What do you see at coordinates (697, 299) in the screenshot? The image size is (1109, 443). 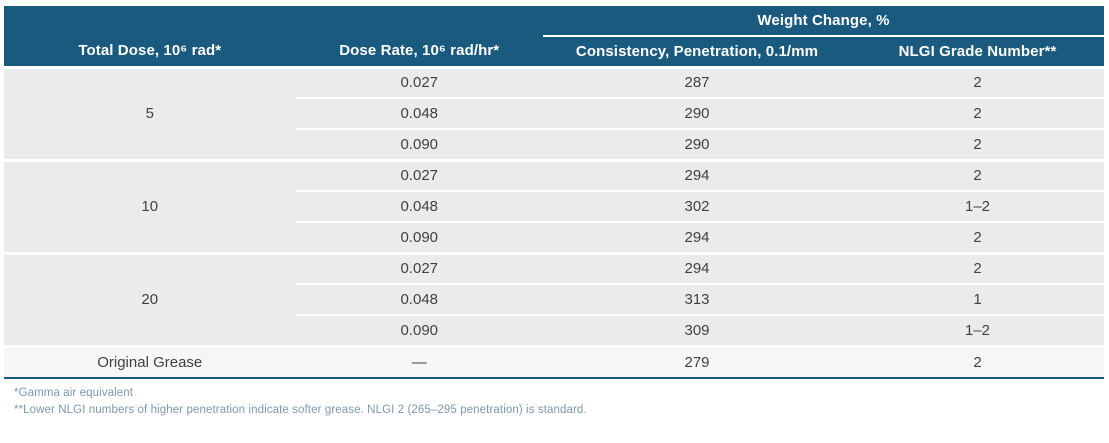 I see `consistency-cell: 313` at bounding box center [697, 299].